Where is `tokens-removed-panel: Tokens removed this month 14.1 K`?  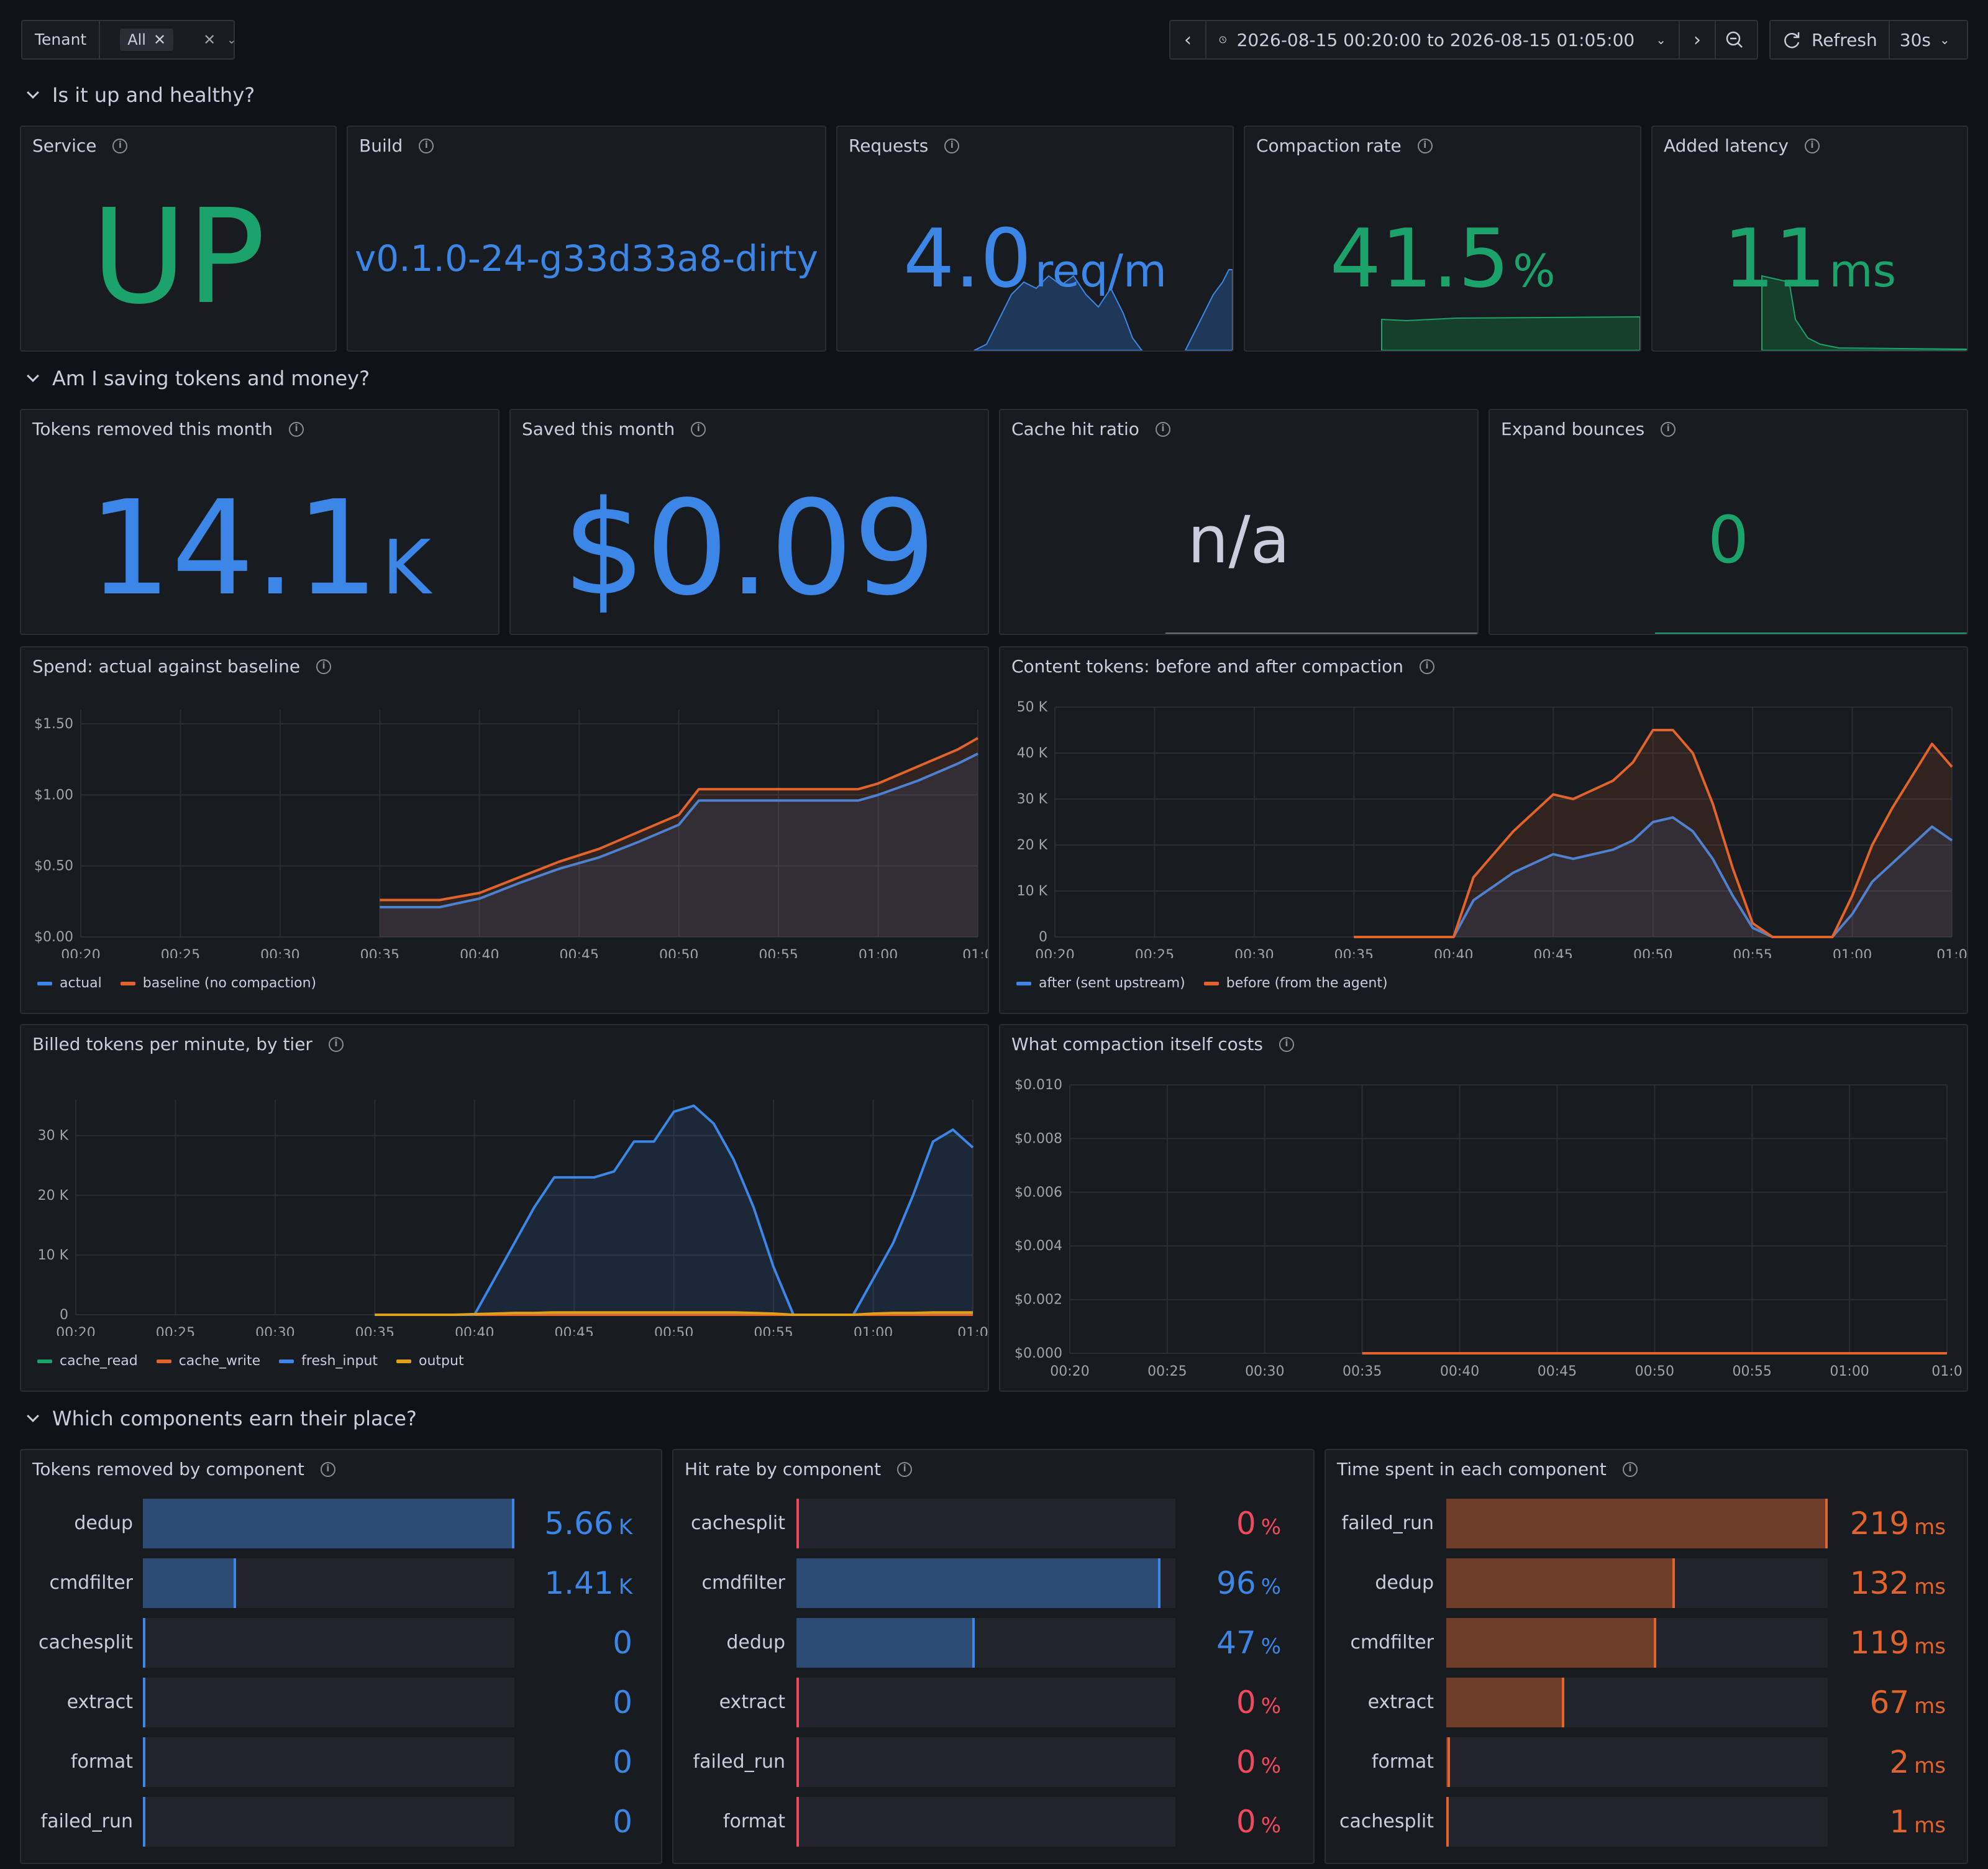
tokens-removed-panel: Tokens removed this month 14.1 K is located at coordinates (259, 522).